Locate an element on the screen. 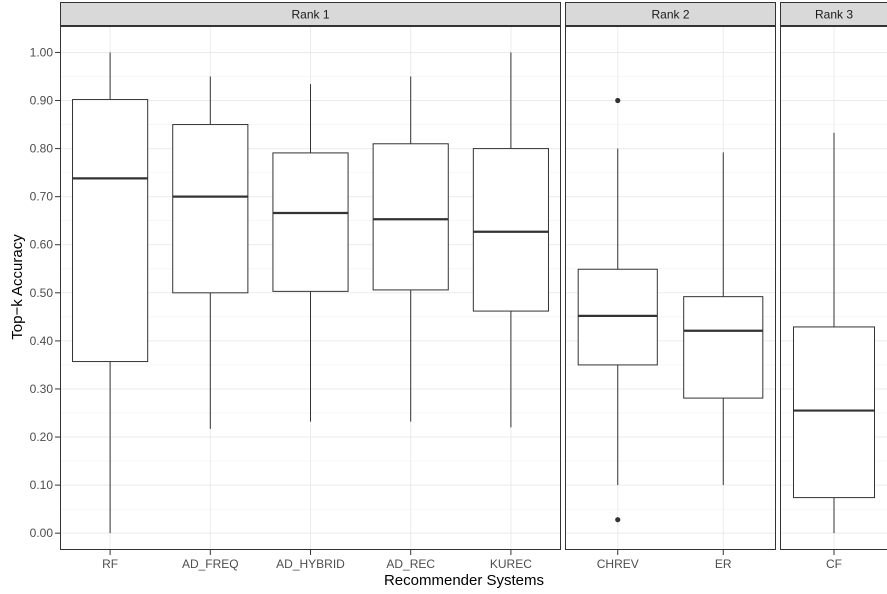 The width and height of the screenshot is (887, 594). facet-strip-label: Rank 3 is located at coordinates (834, 15).